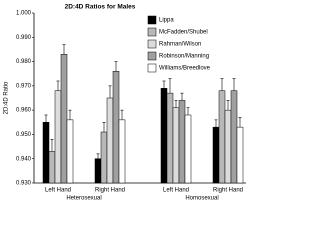 This screenshot has height=240, width=320. What do you see at coordinates (7, 97) in the screenshot?
I see `y-axis-label: 2D:4D Ratio` at bounding box center [7, 97].